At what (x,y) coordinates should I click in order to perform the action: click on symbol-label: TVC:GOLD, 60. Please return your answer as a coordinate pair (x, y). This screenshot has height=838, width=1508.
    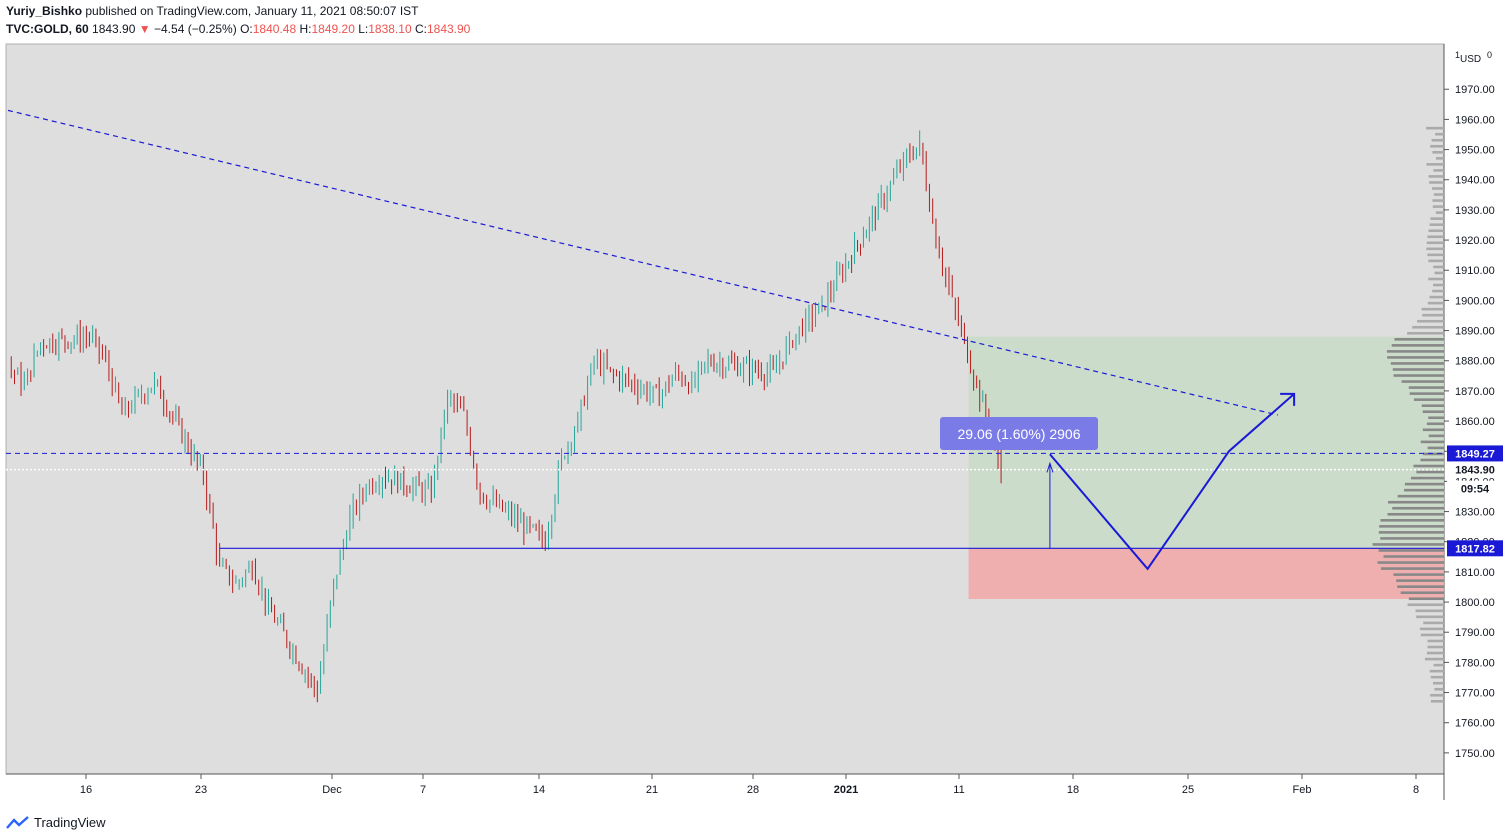
    Looking at the image, I should click on (47, 29).